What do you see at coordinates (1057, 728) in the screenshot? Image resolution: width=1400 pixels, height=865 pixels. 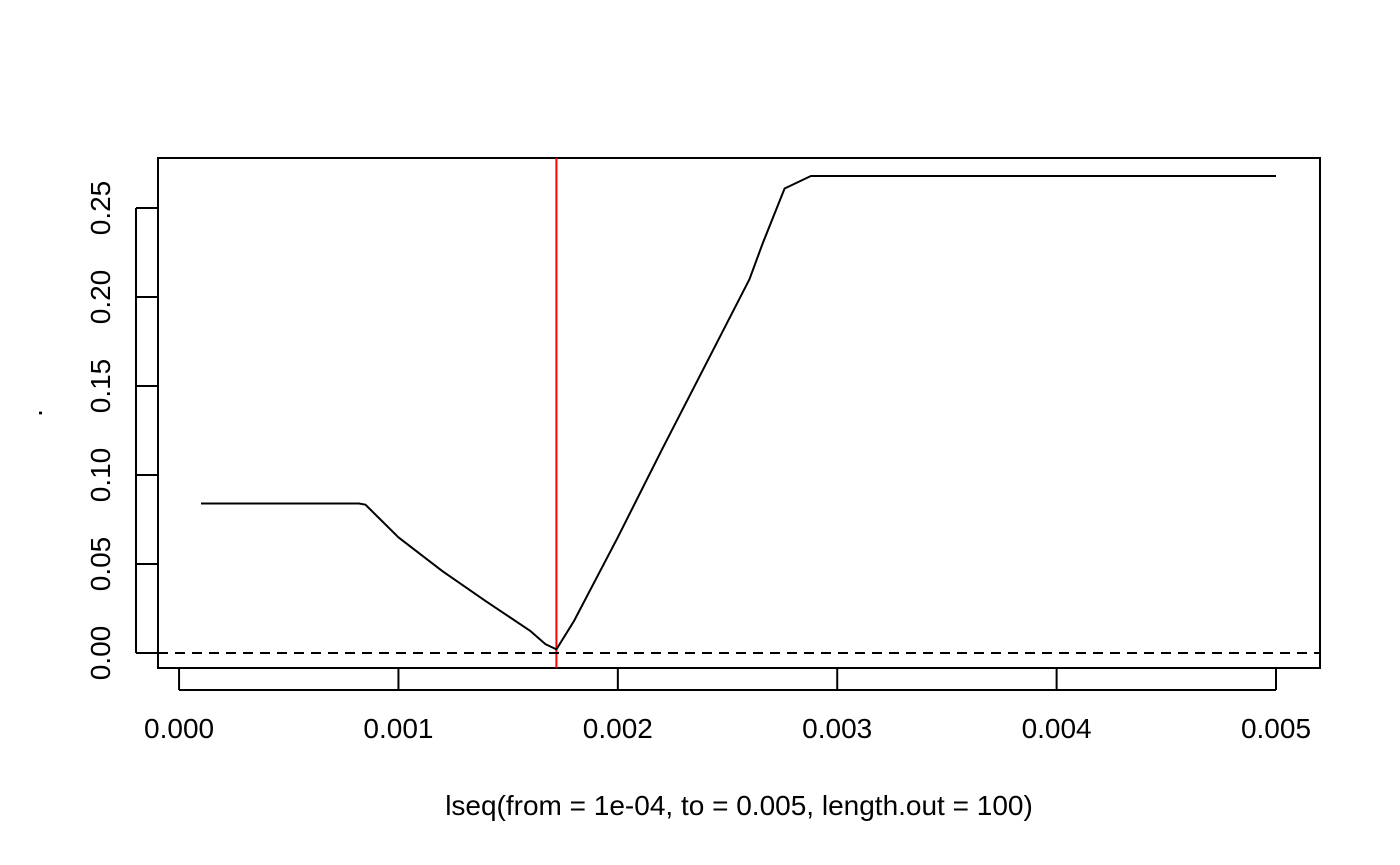 I see `x-tick-label: 0.004` at bounding box center [1057, 728].